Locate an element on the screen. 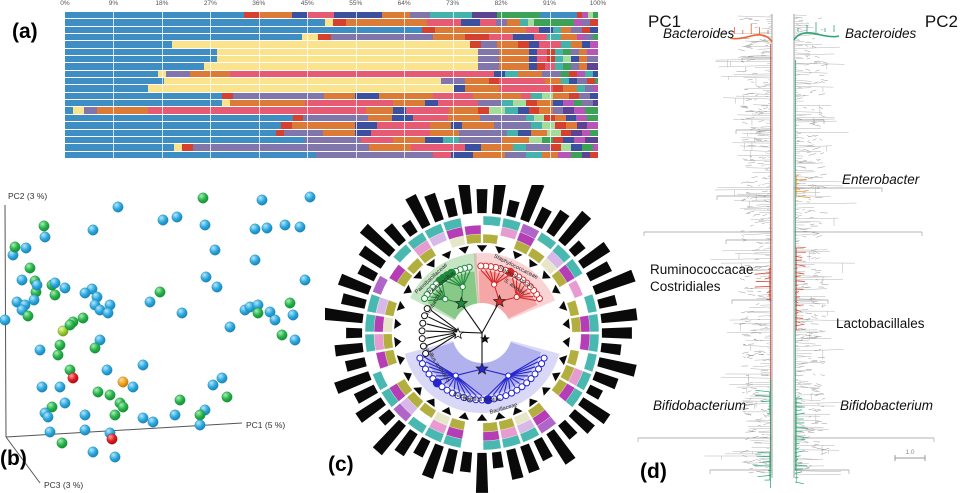  panel-a-label: (a) is located at coordinates (25, 31).